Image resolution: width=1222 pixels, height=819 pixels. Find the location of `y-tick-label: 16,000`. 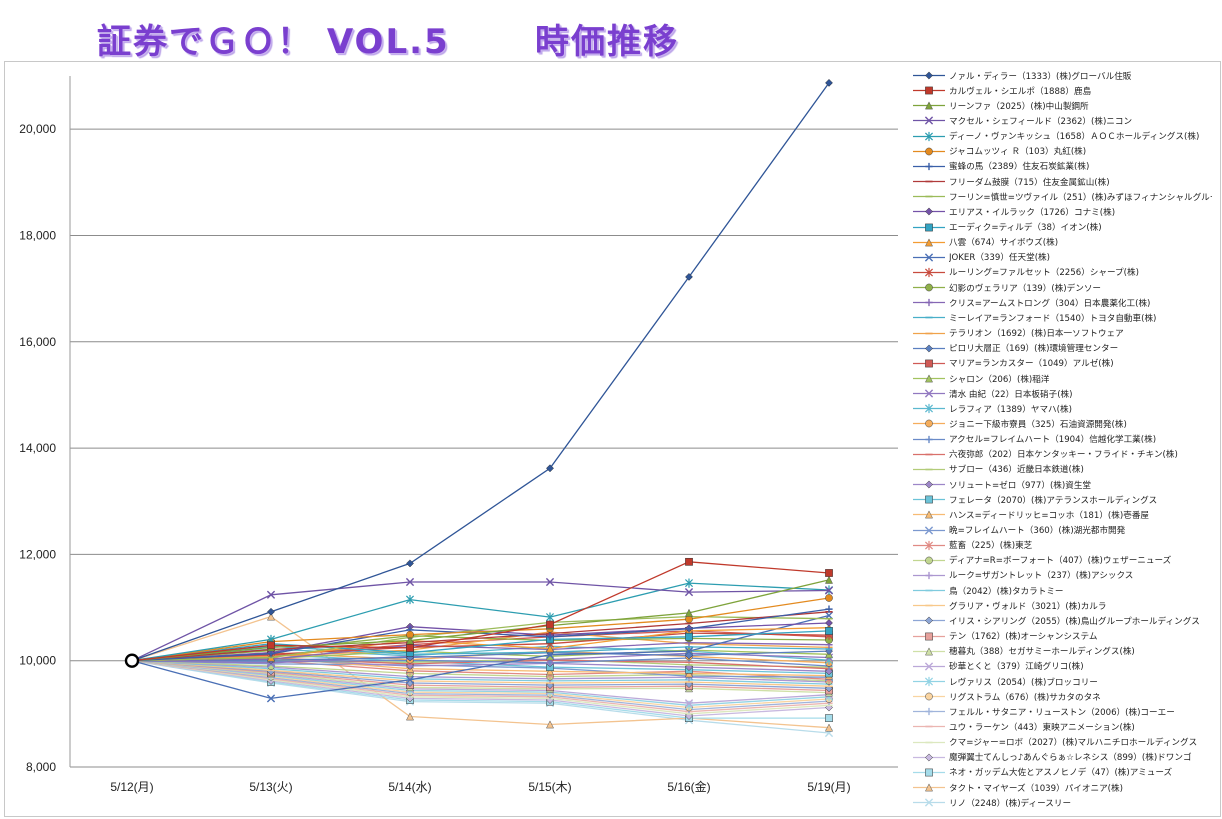

y-tick-label: 16,000 is located at coordinates (37, 342).